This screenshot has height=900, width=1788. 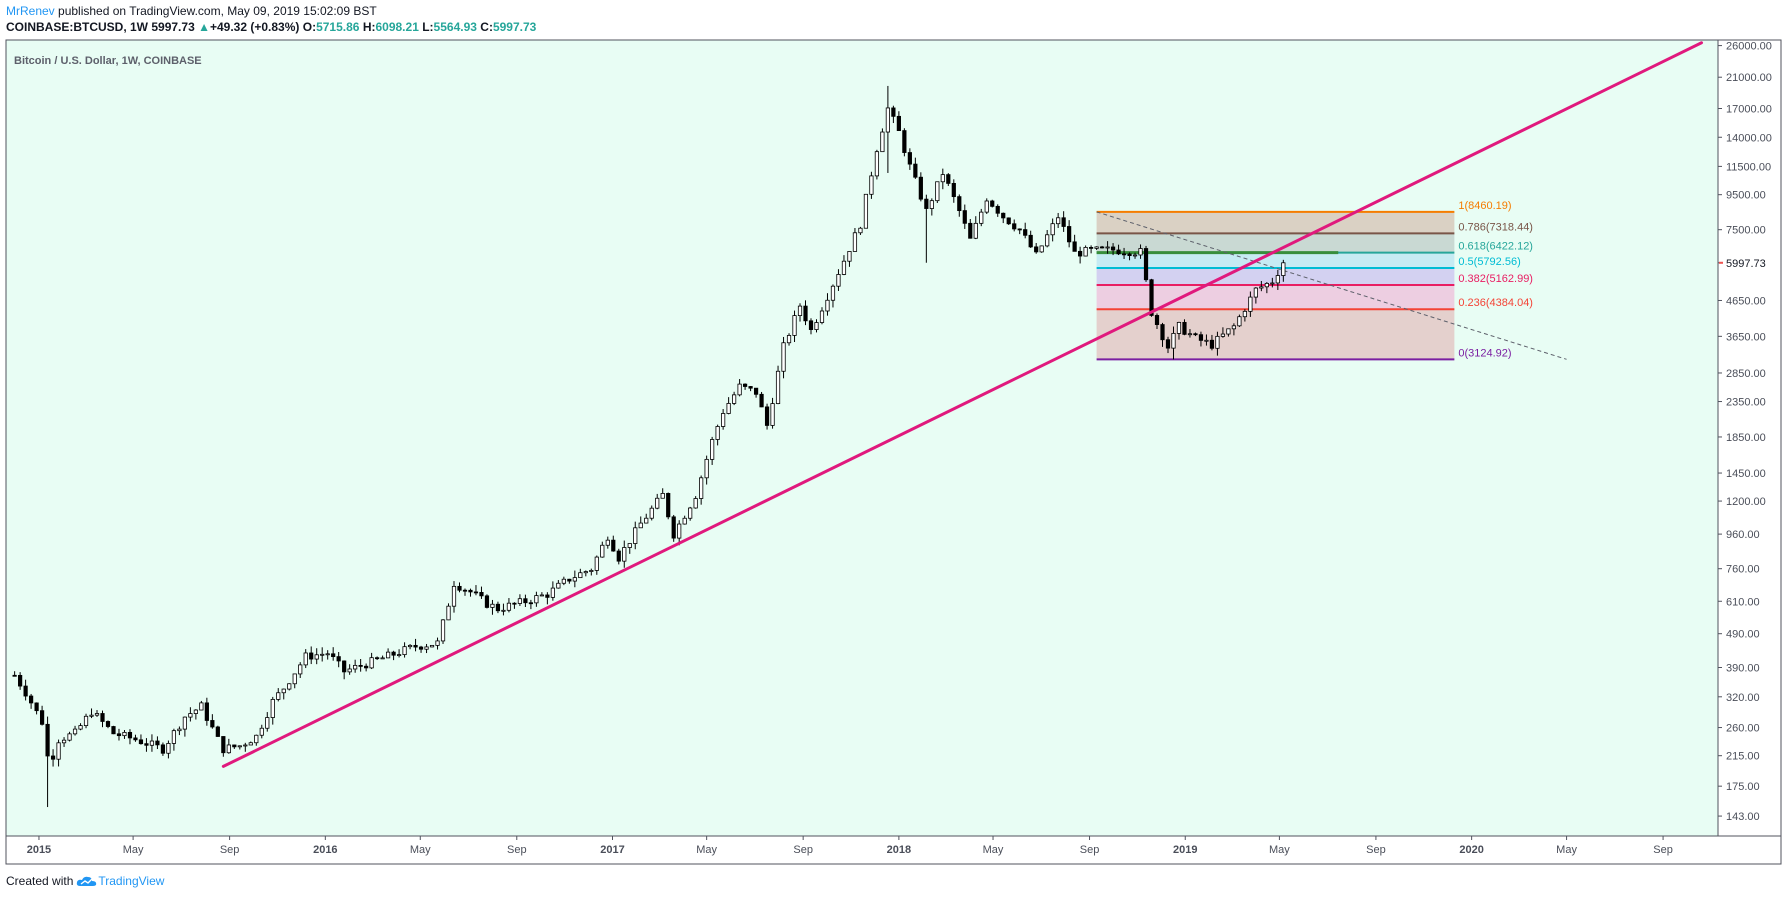 I want to click on fib-dashed-trendline, so click(x=1331, y=285).